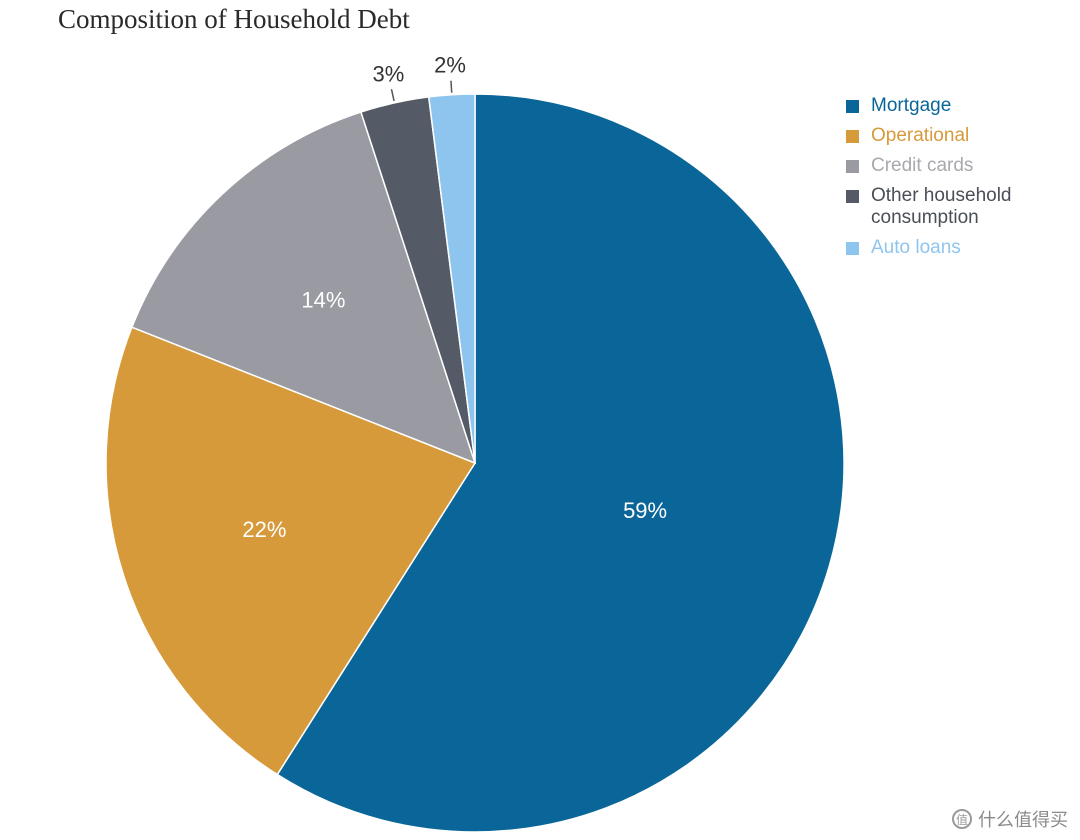 The image size is (1080, 840). I want to click on legend-label: Auto loans, so click(916, 247).